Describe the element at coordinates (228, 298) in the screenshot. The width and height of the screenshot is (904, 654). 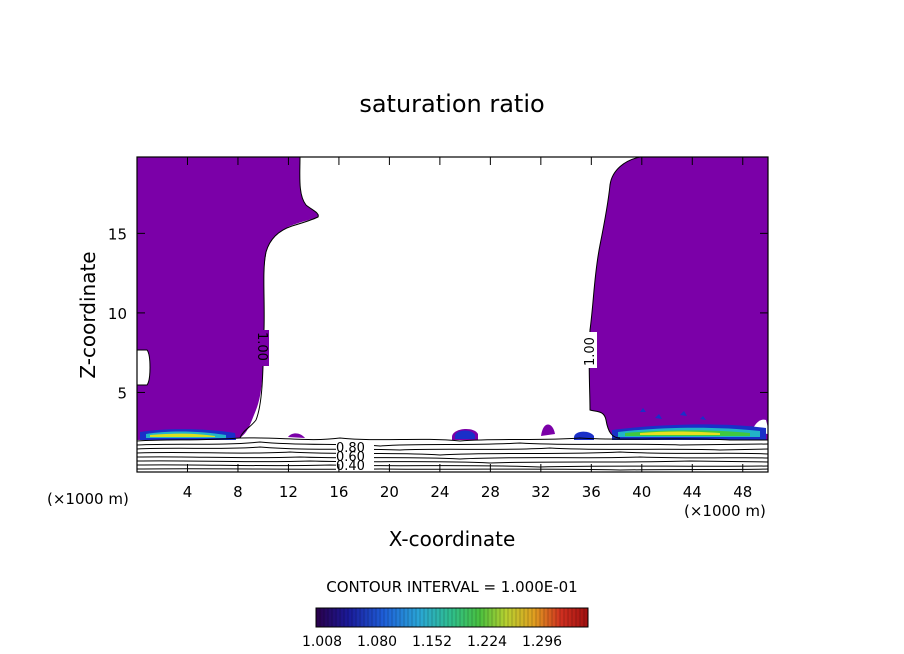
I see `left-supersaturation-region` at that location.